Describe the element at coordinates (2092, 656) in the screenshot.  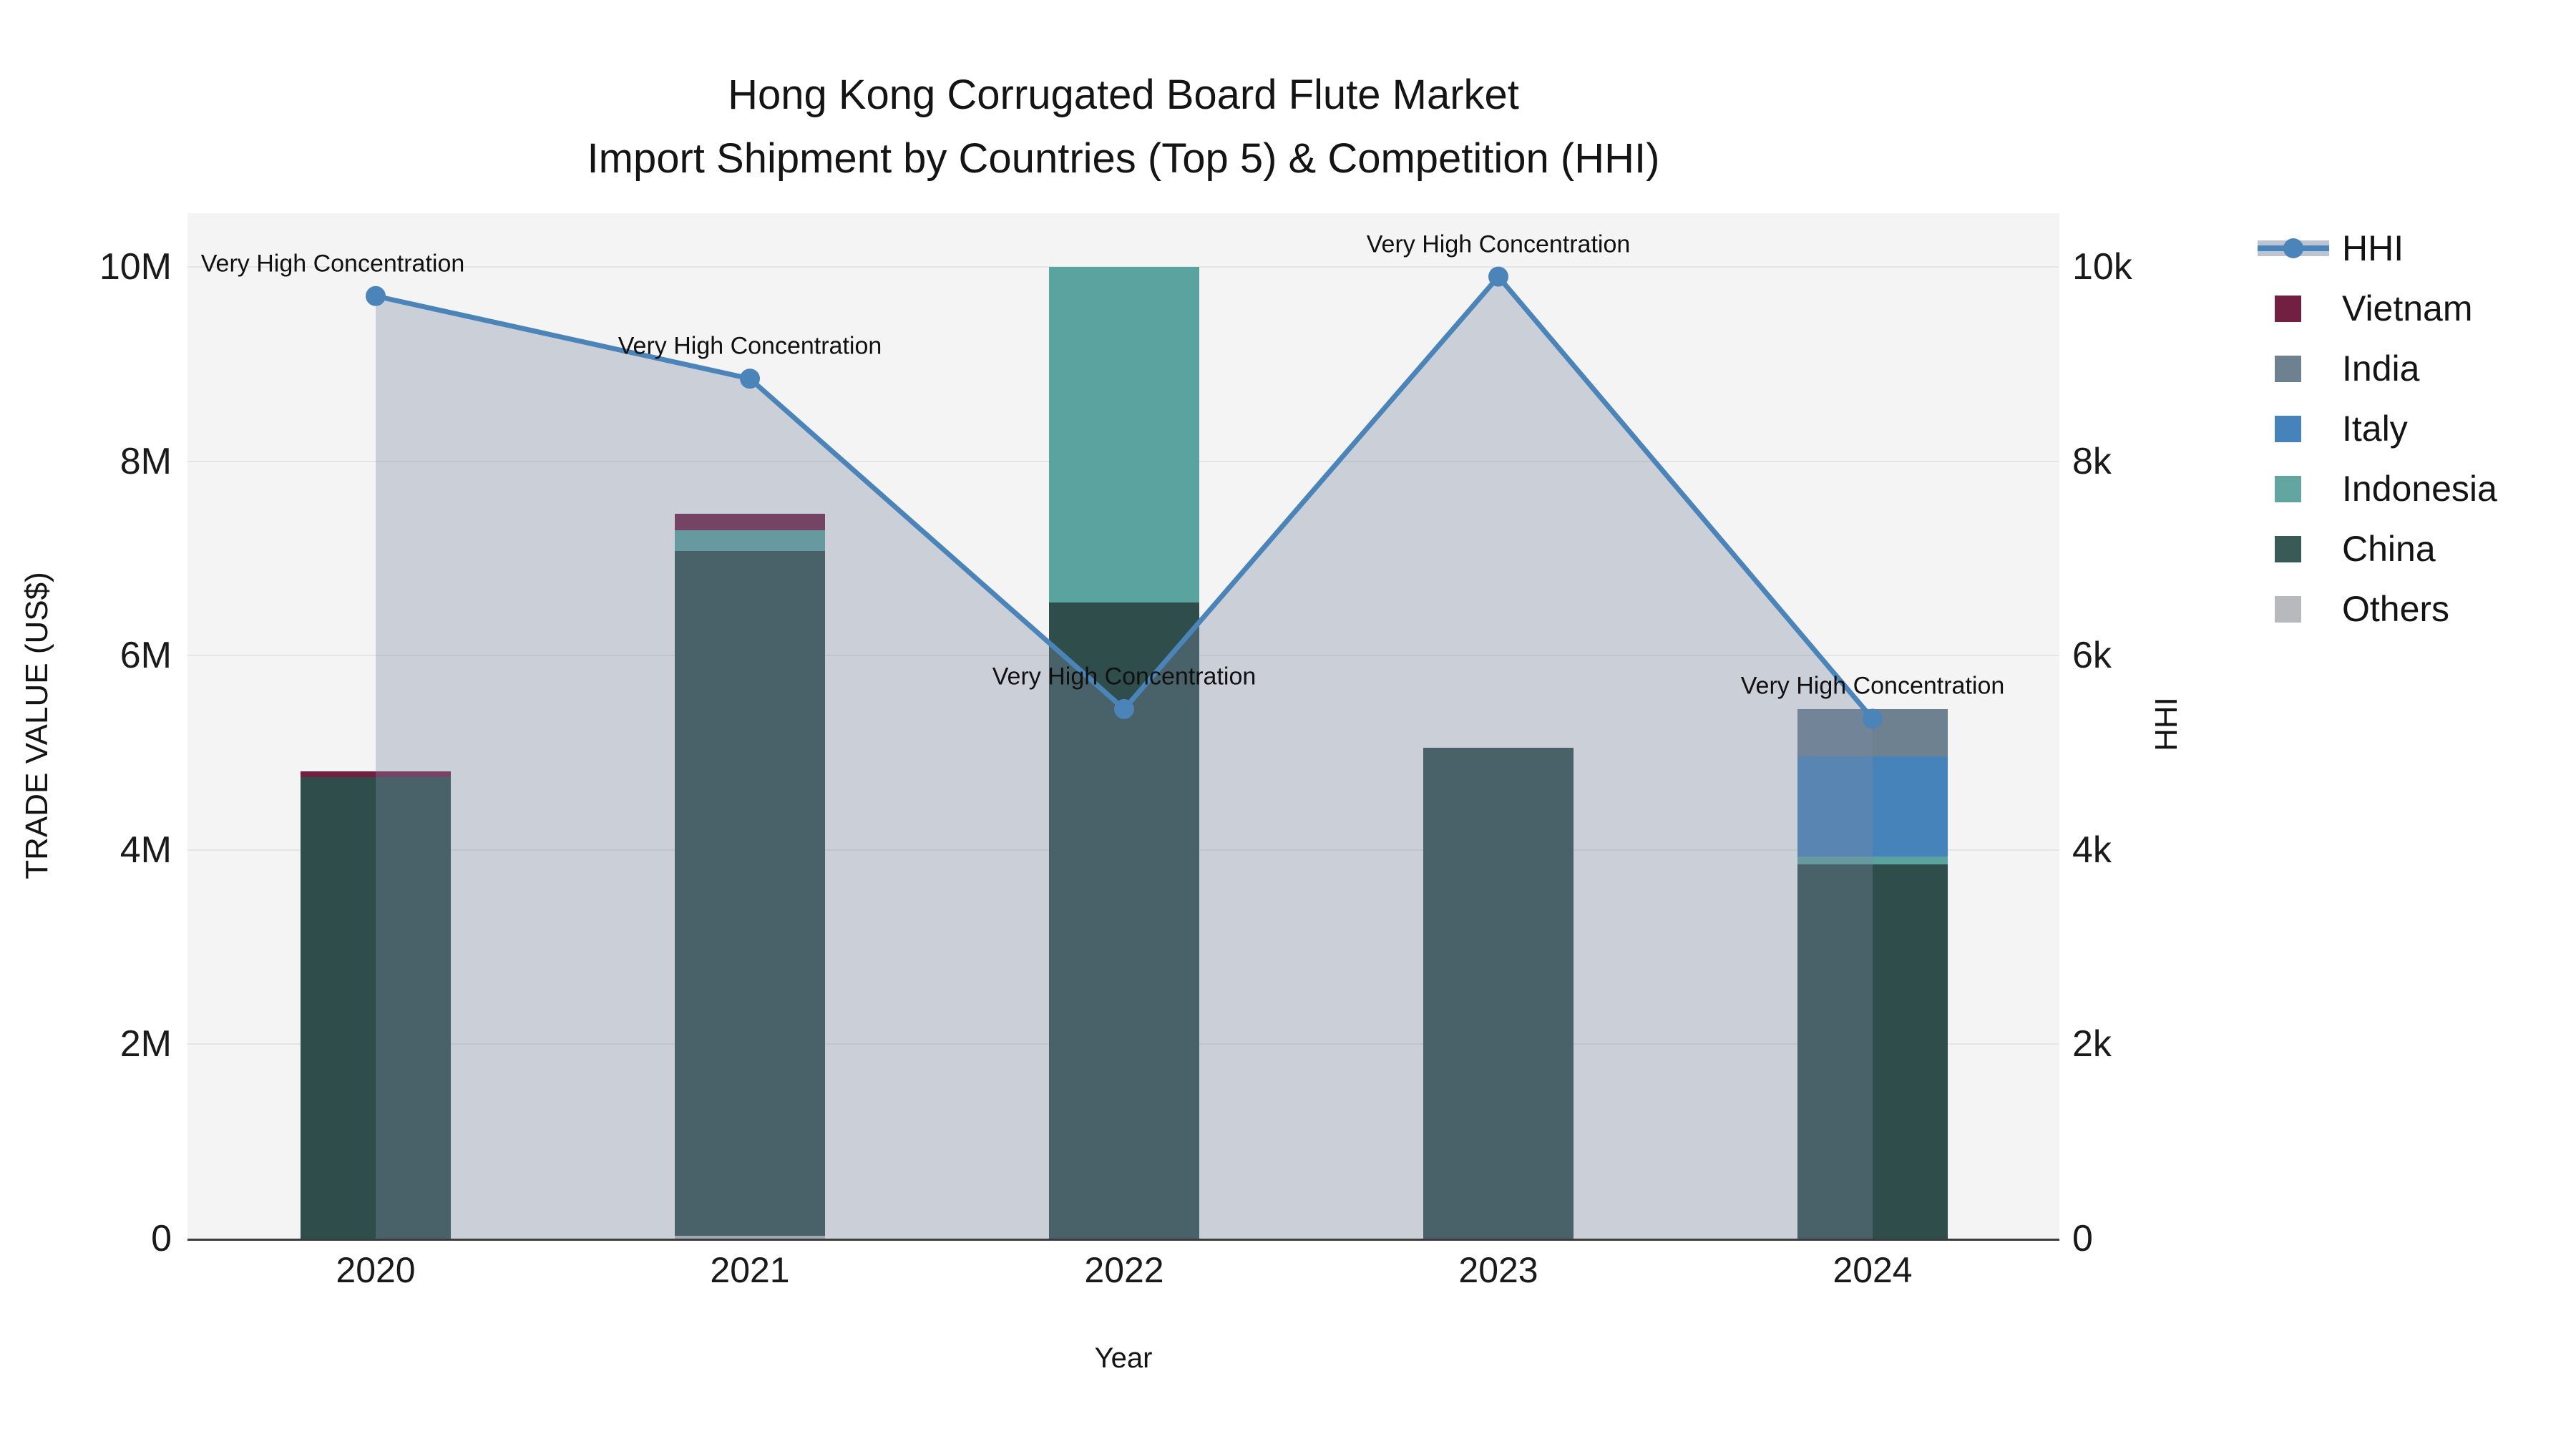
I see `y-right-tick-6k: 6k` at that location.